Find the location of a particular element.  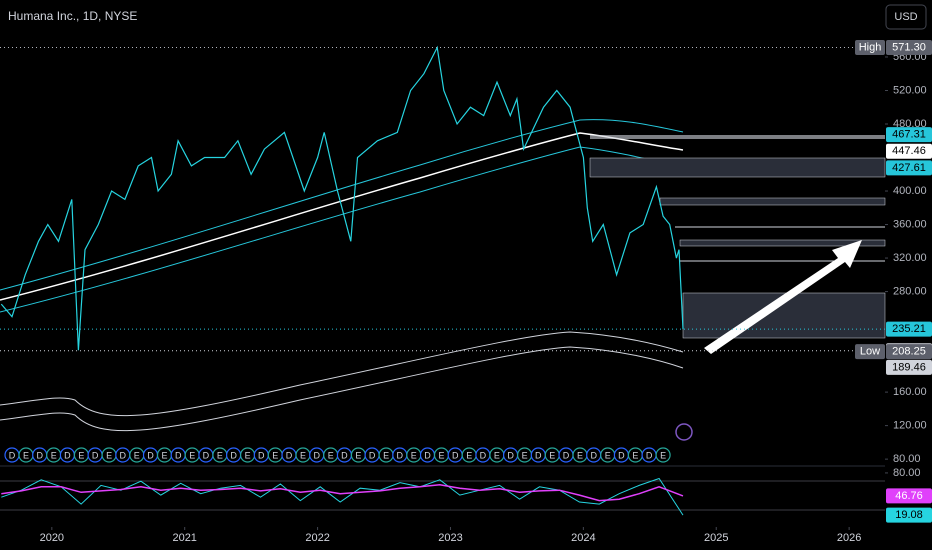

price-tag-label: Low is located at coordinates (870, 352).